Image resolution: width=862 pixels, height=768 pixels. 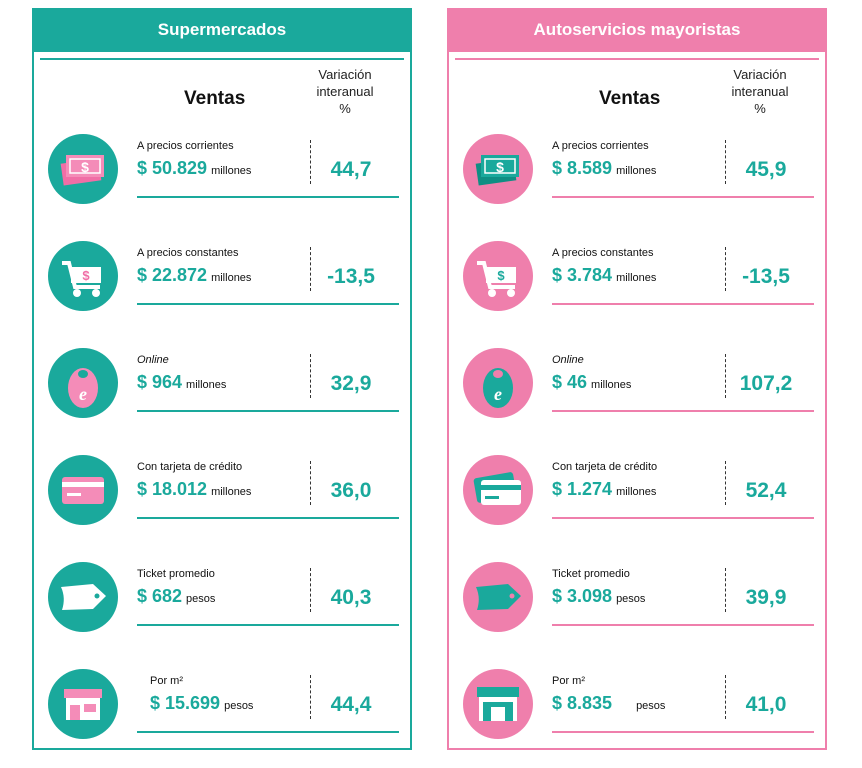 What do you see at coordinates (582, 275) in the screenshot?
I see `amount: $ 3.784` at bounding box center [582, 275].